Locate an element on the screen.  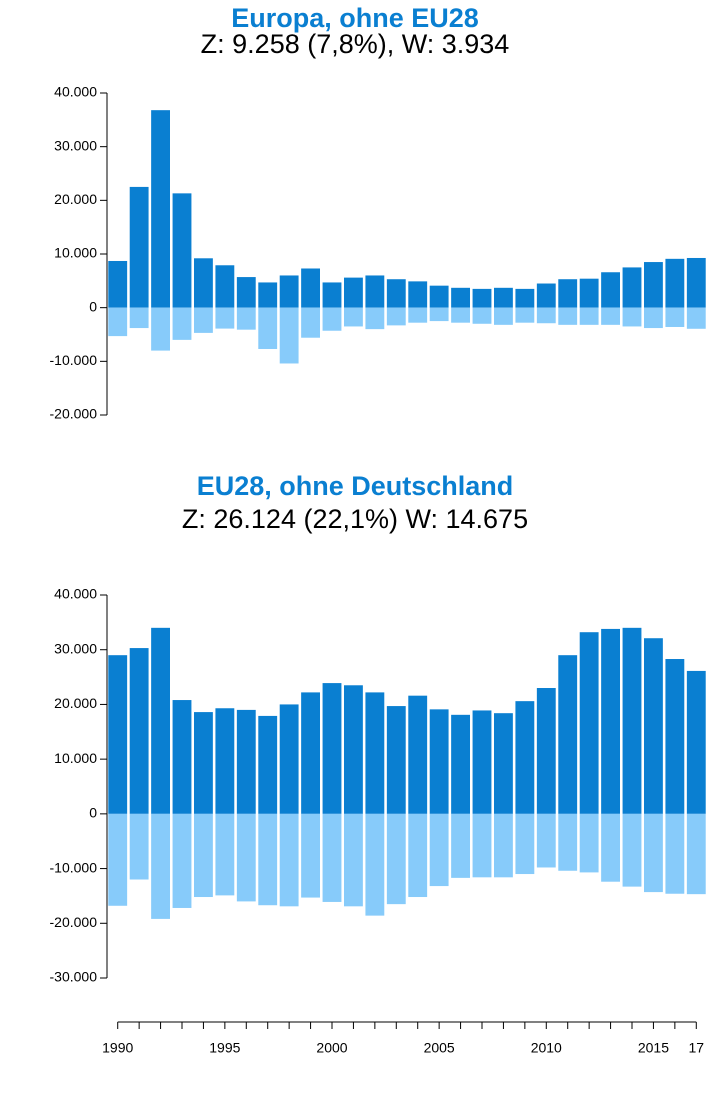
x-tick-label: 2005 is located at coordinates (439, 1048).